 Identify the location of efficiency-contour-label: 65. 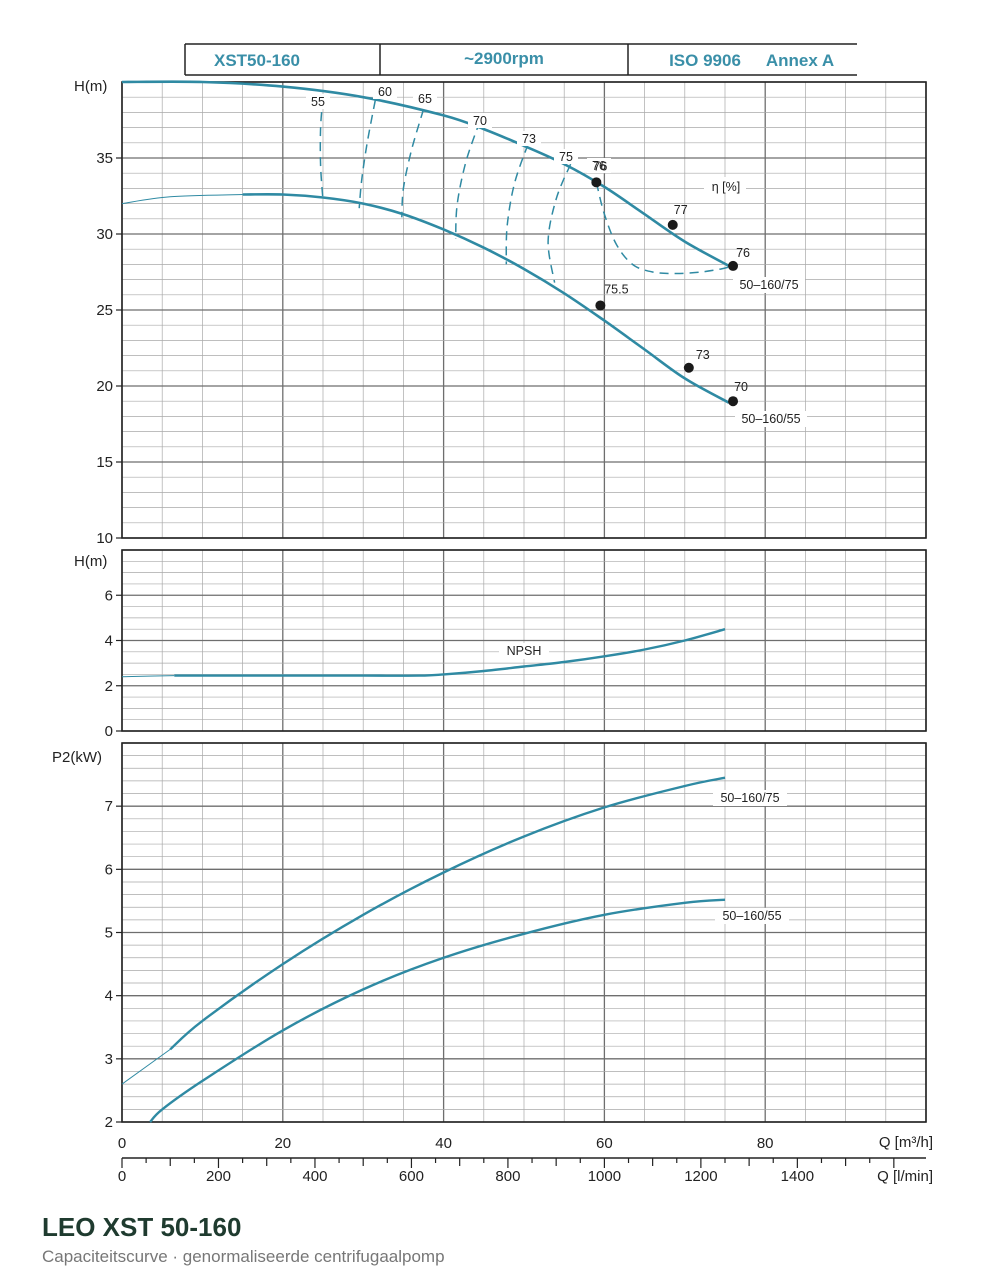
(425, 99).